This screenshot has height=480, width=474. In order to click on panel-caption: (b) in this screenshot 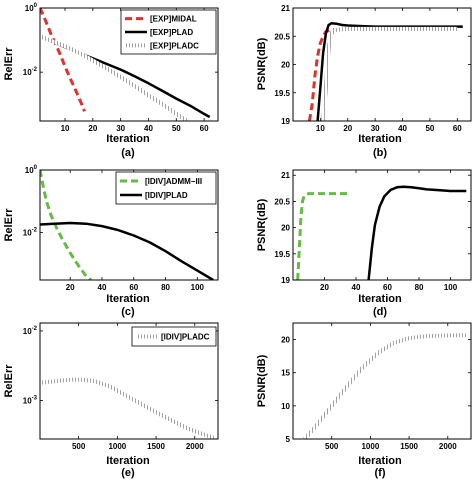, I will do `click(380, 153)`.